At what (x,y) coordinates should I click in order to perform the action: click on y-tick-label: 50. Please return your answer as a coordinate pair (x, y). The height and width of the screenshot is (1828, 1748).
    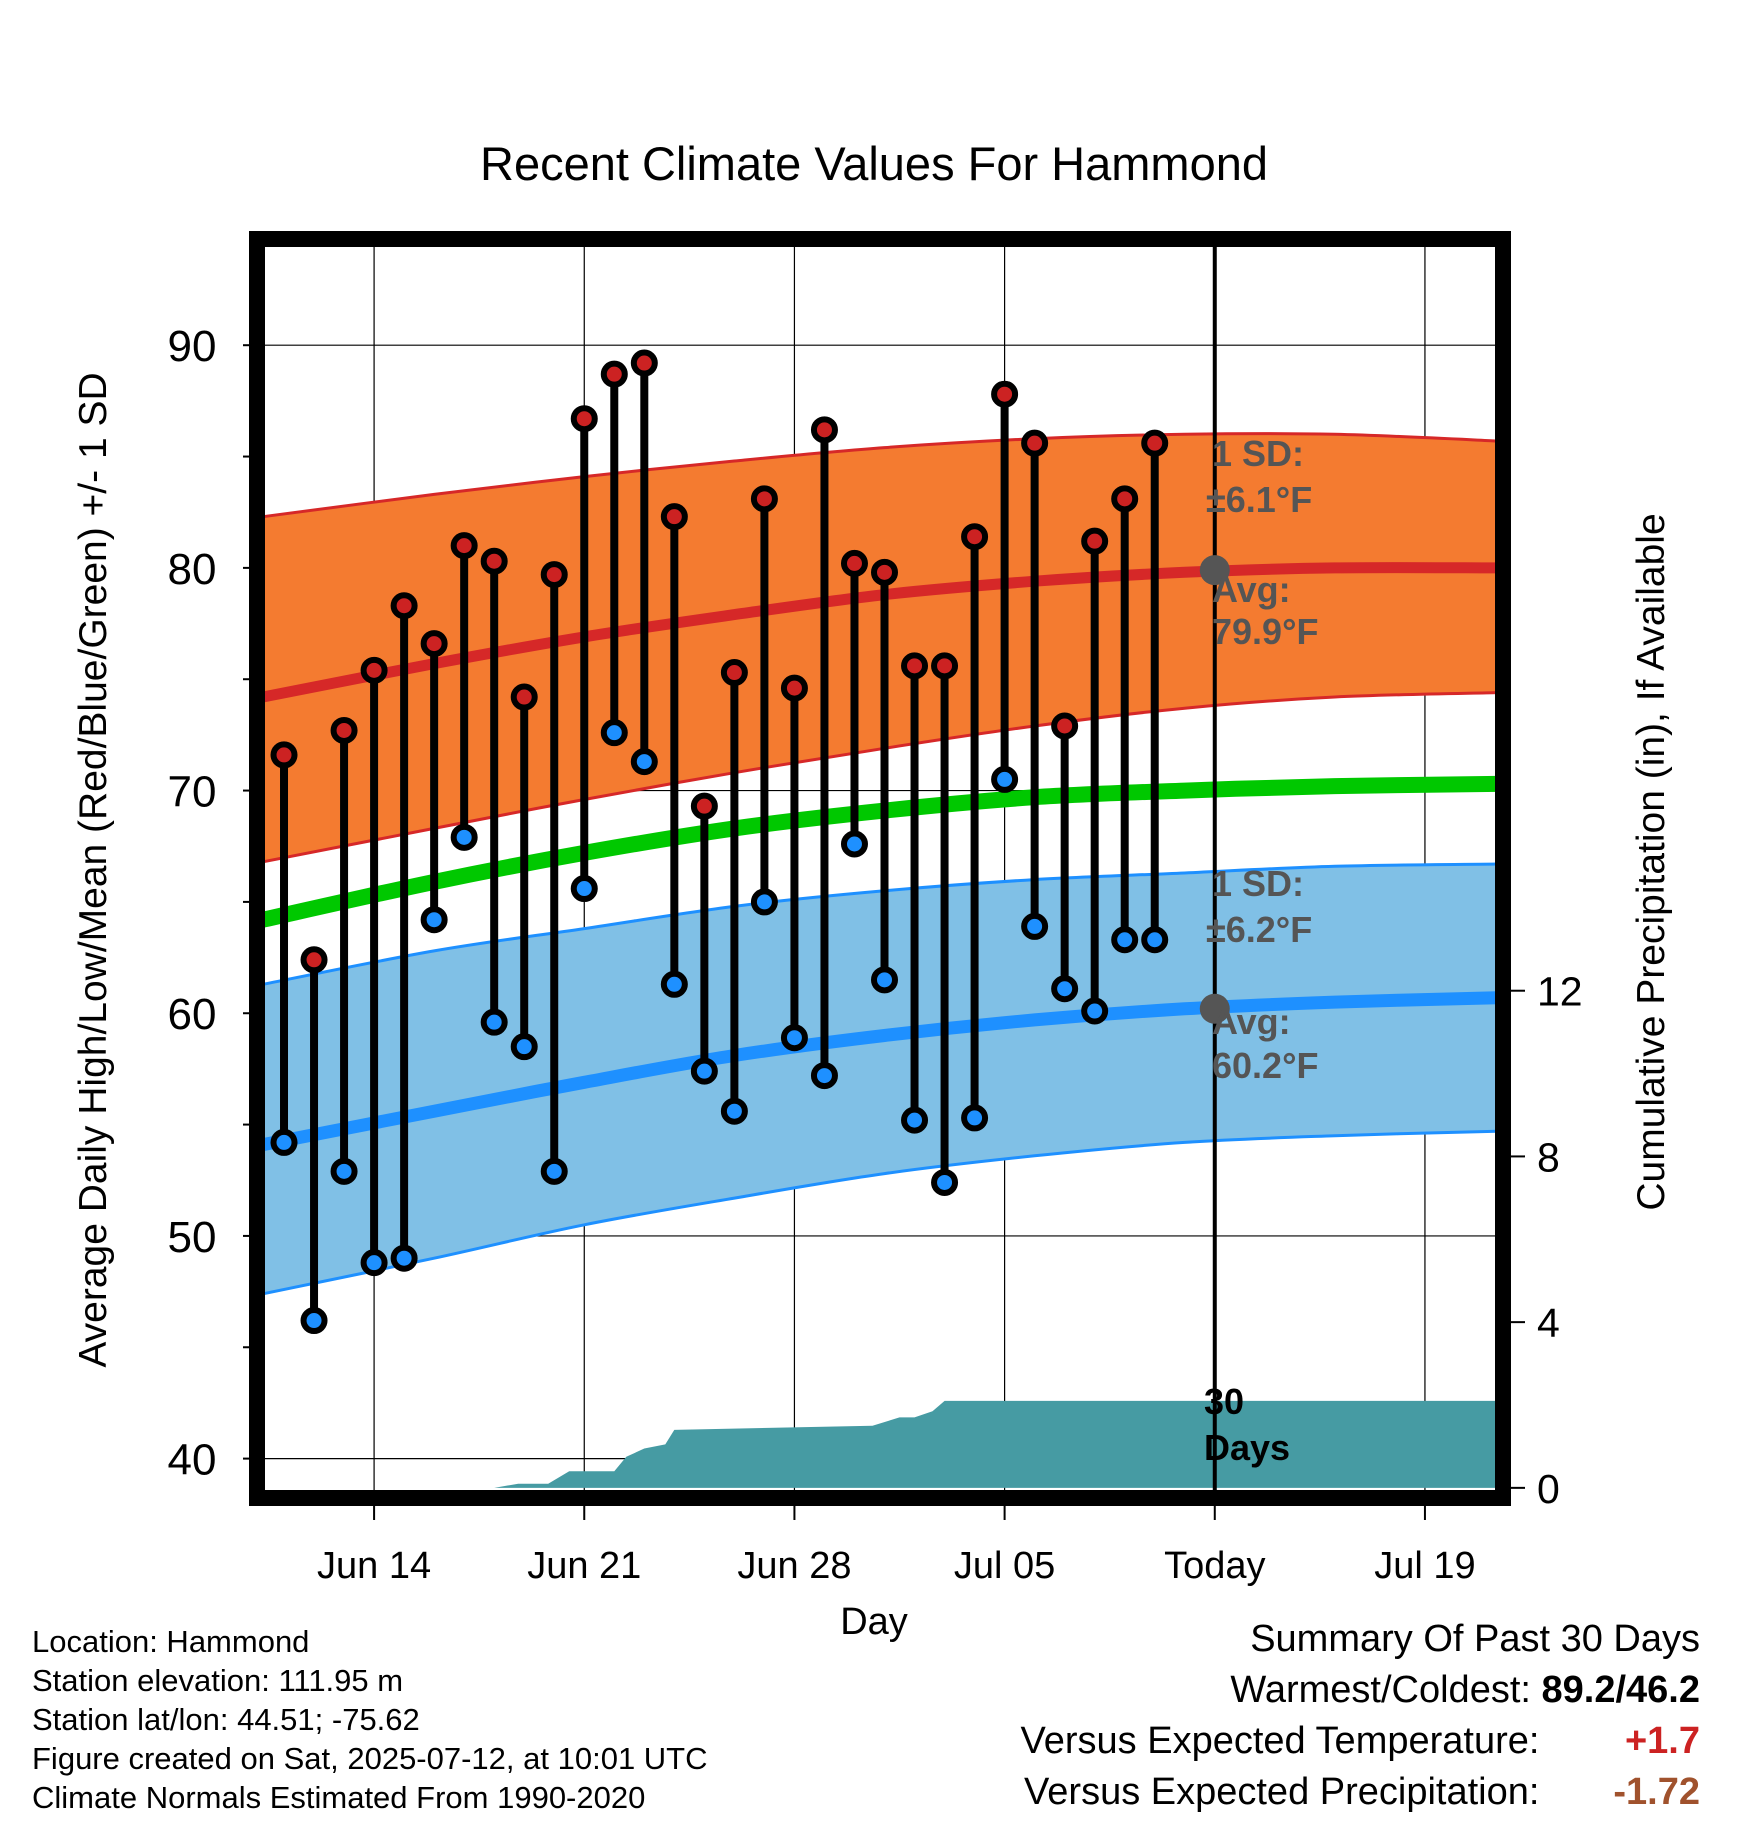
    Looking at the image, I should click on (192, 1237).